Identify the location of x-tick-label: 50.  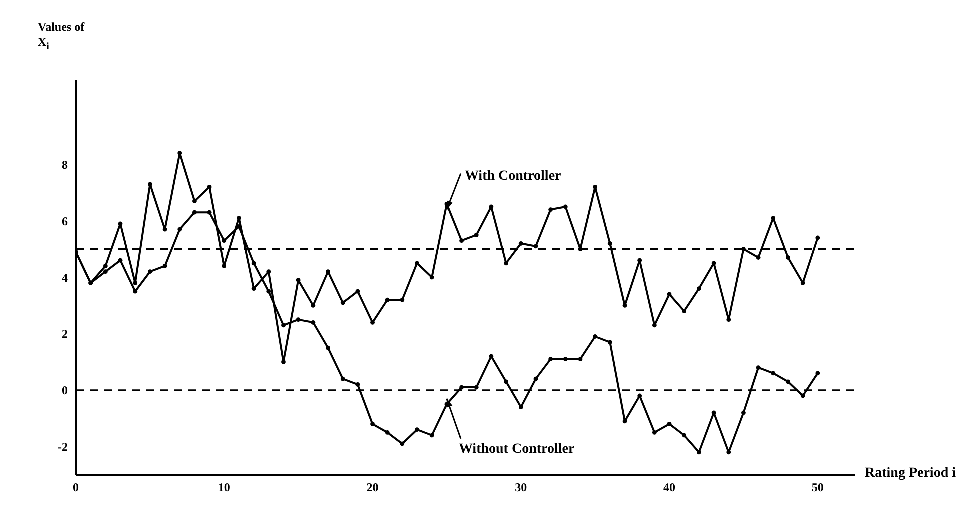
(818, 487).